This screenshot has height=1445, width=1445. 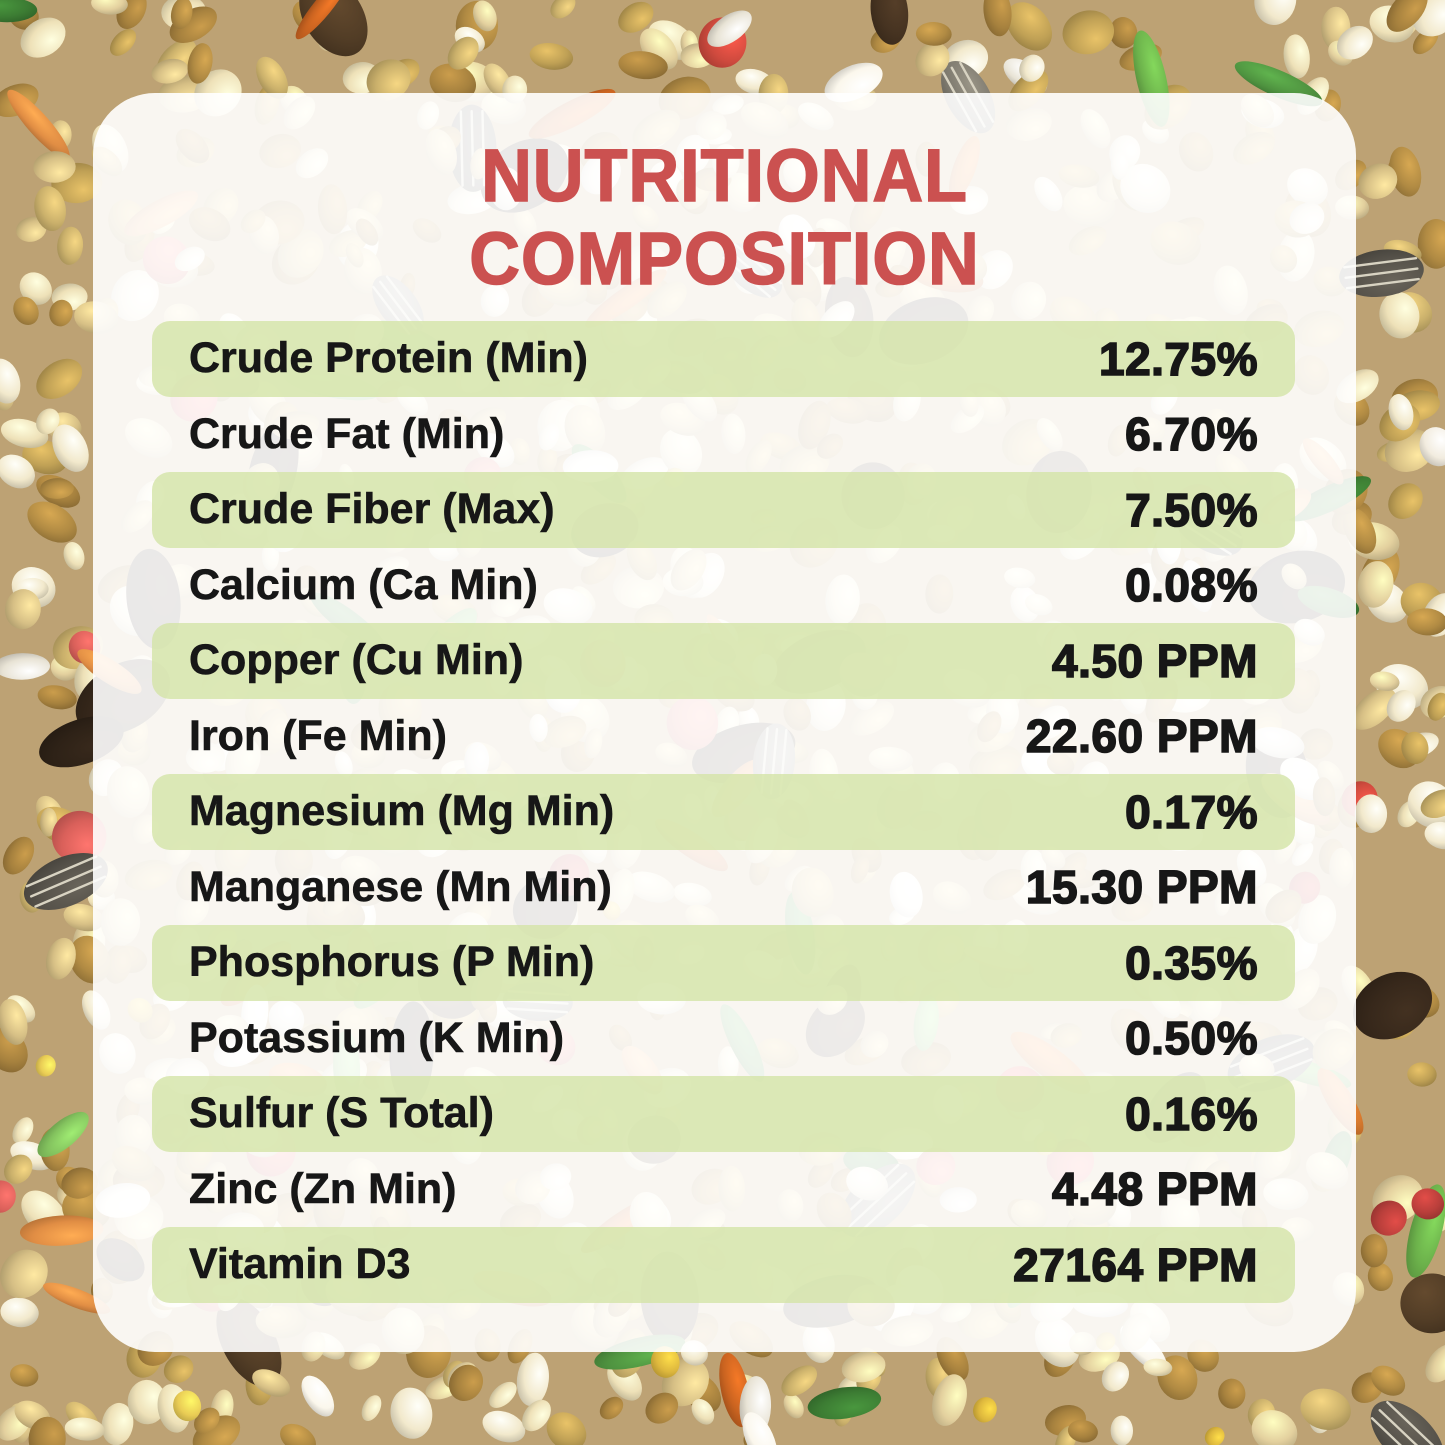 I want to click on nutrient-value: 4.50 PPM, so click(x=1154, y=661).